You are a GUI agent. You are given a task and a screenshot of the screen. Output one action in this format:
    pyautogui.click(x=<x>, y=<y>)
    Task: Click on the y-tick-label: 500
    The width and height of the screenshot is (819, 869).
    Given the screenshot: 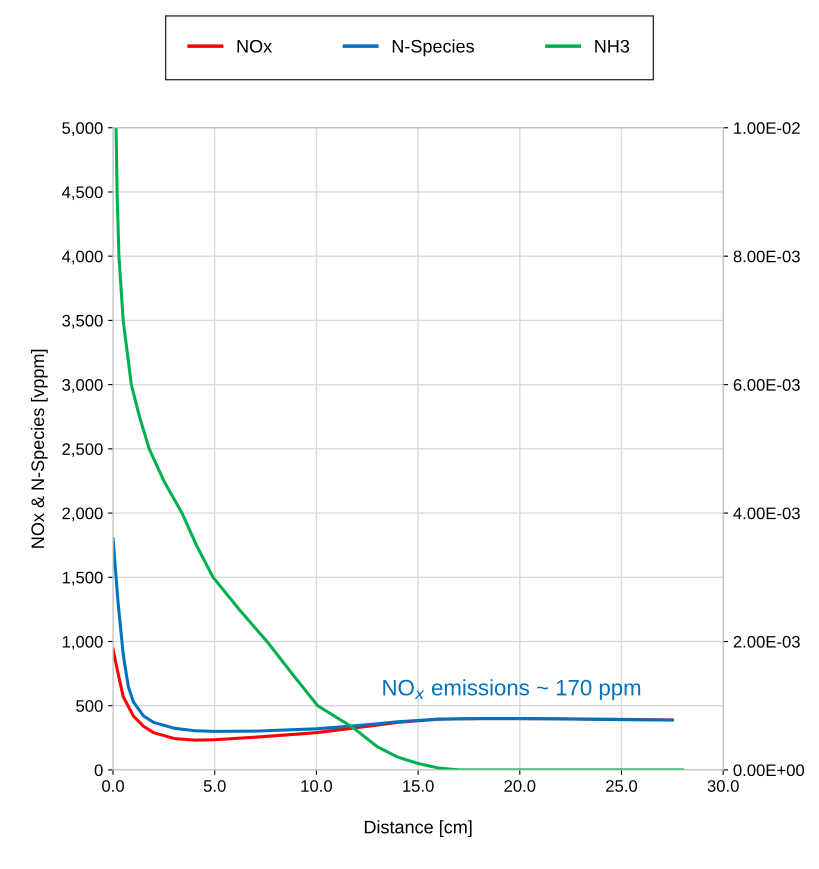 What is the action you would take?
    pyautogui.click(x=89, y=706)
    